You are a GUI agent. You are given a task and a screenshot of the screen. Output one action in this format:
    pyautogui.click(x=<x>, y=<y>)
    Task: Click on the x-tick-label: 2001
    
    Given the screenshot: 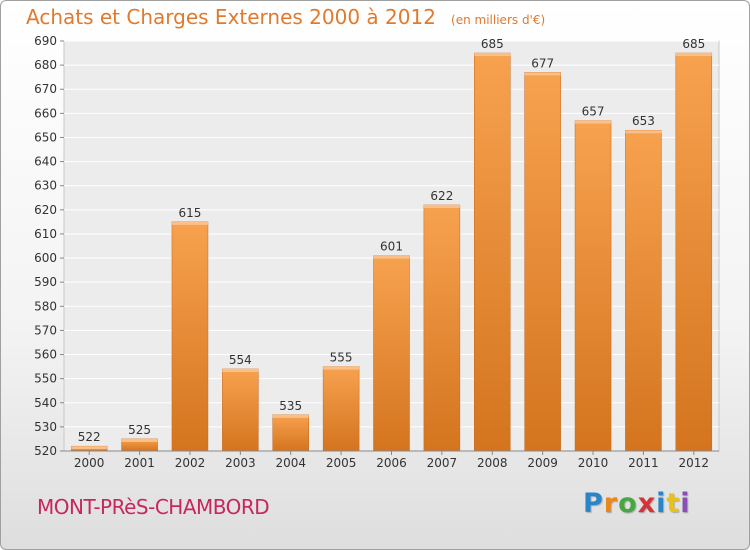 What is the action you would take?
    pyautogui.click(x=139, y=463)
    